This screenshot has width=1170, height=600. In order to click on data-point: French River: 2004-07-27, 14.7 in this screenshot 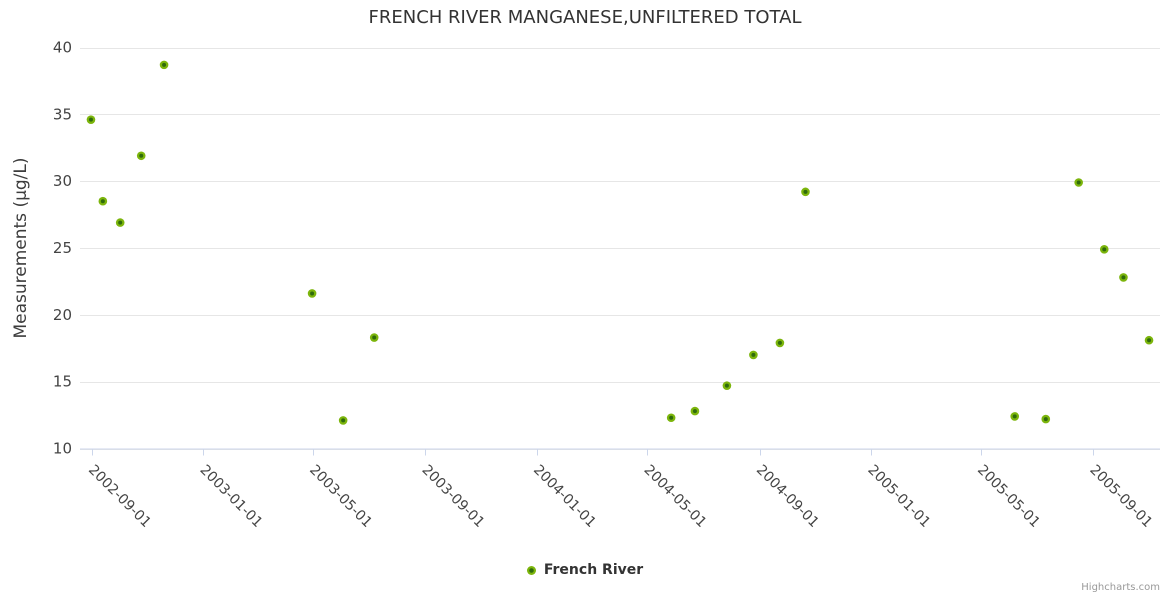, I will do `click(727, 385)`.